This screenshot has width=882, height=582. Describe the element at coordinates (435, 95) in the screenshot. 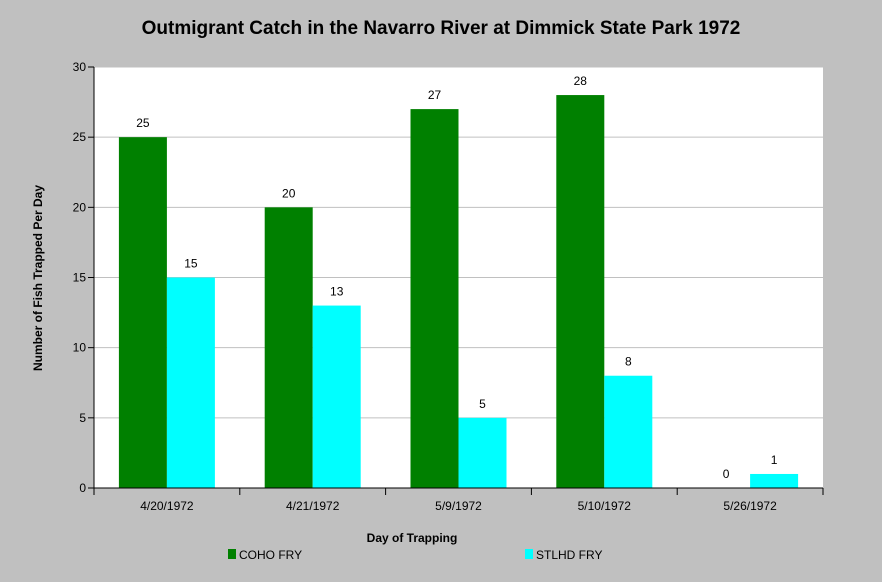

I see `data-label: 27` at that location.